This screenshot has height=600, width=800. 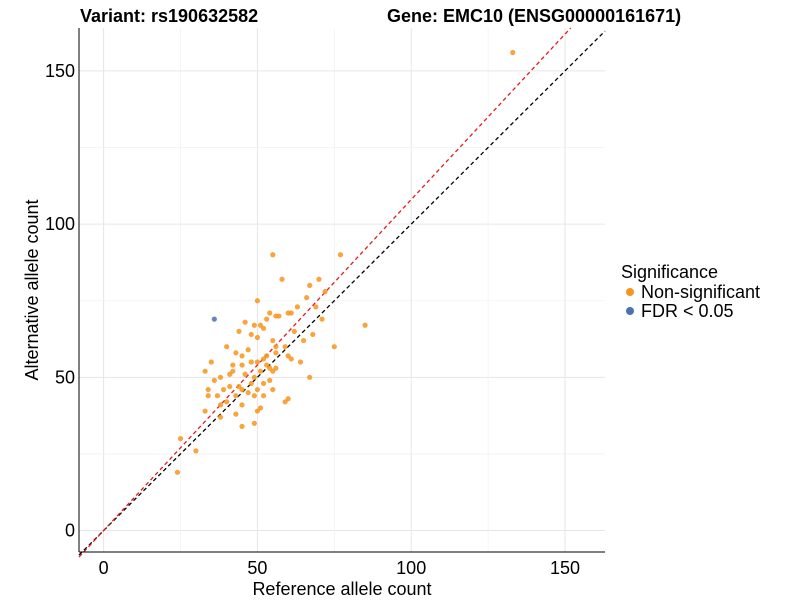 I want to click on y-tick-label: 50, so click(x=65, y=377).